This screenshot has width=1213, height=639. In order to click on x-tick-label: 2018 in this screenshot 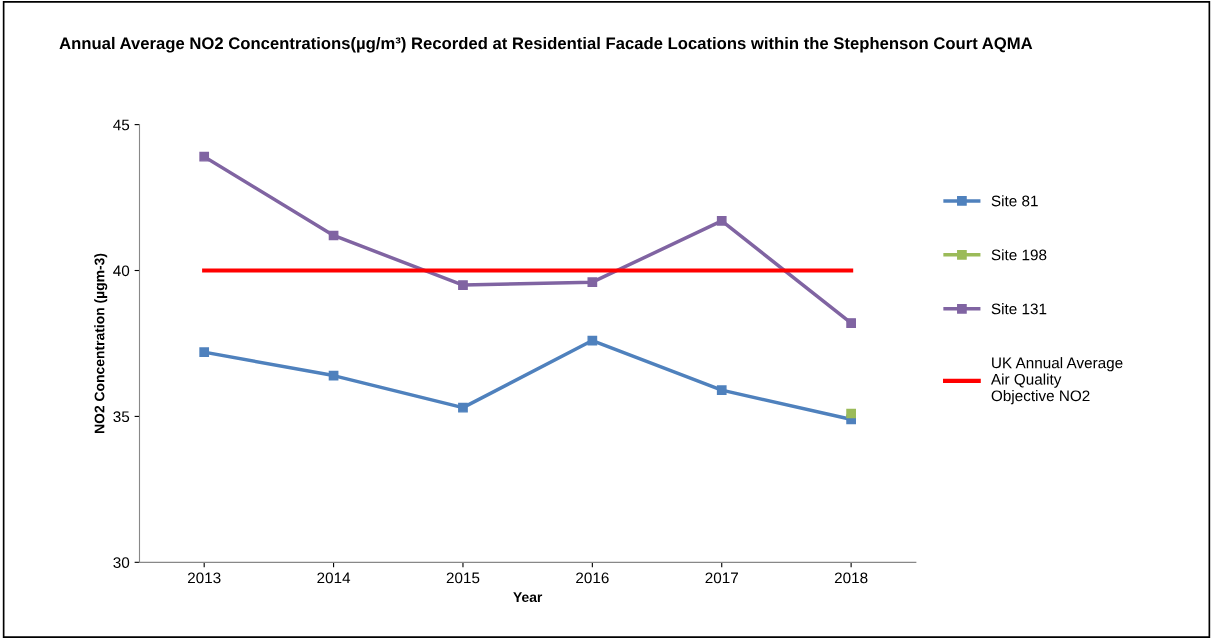, I will do `click(851, 578)`.